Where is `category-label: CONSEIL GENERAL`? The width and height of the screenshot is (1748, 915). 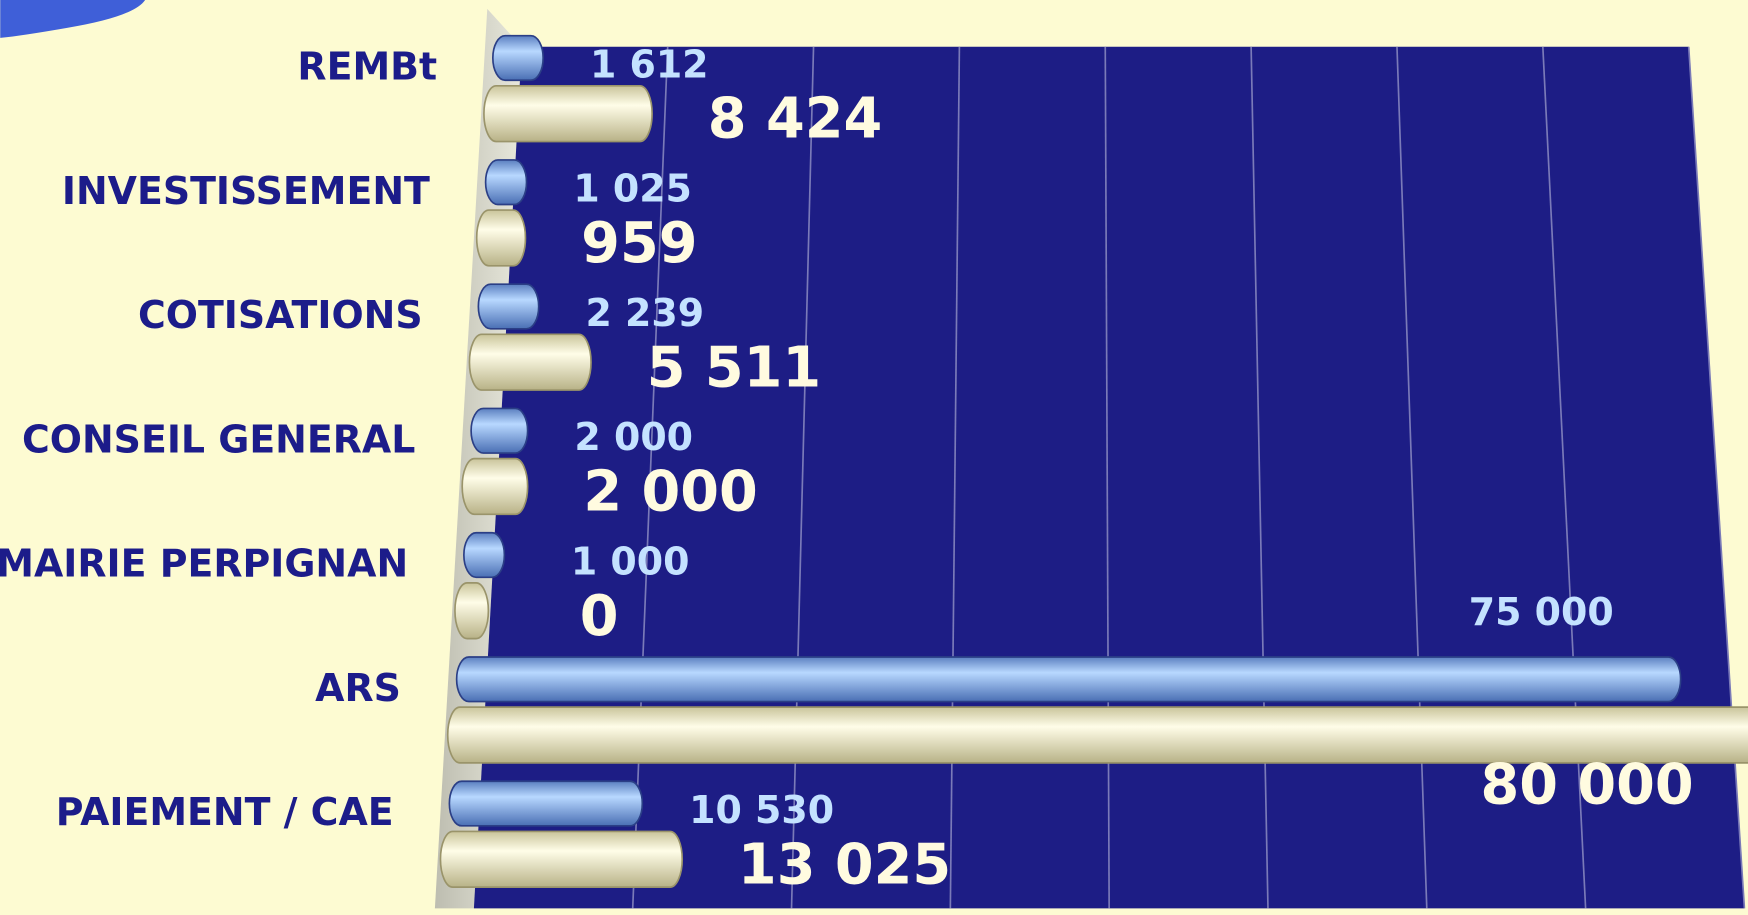
category-label: CONSEIL GENERAL is located at coordinates (218, 439).